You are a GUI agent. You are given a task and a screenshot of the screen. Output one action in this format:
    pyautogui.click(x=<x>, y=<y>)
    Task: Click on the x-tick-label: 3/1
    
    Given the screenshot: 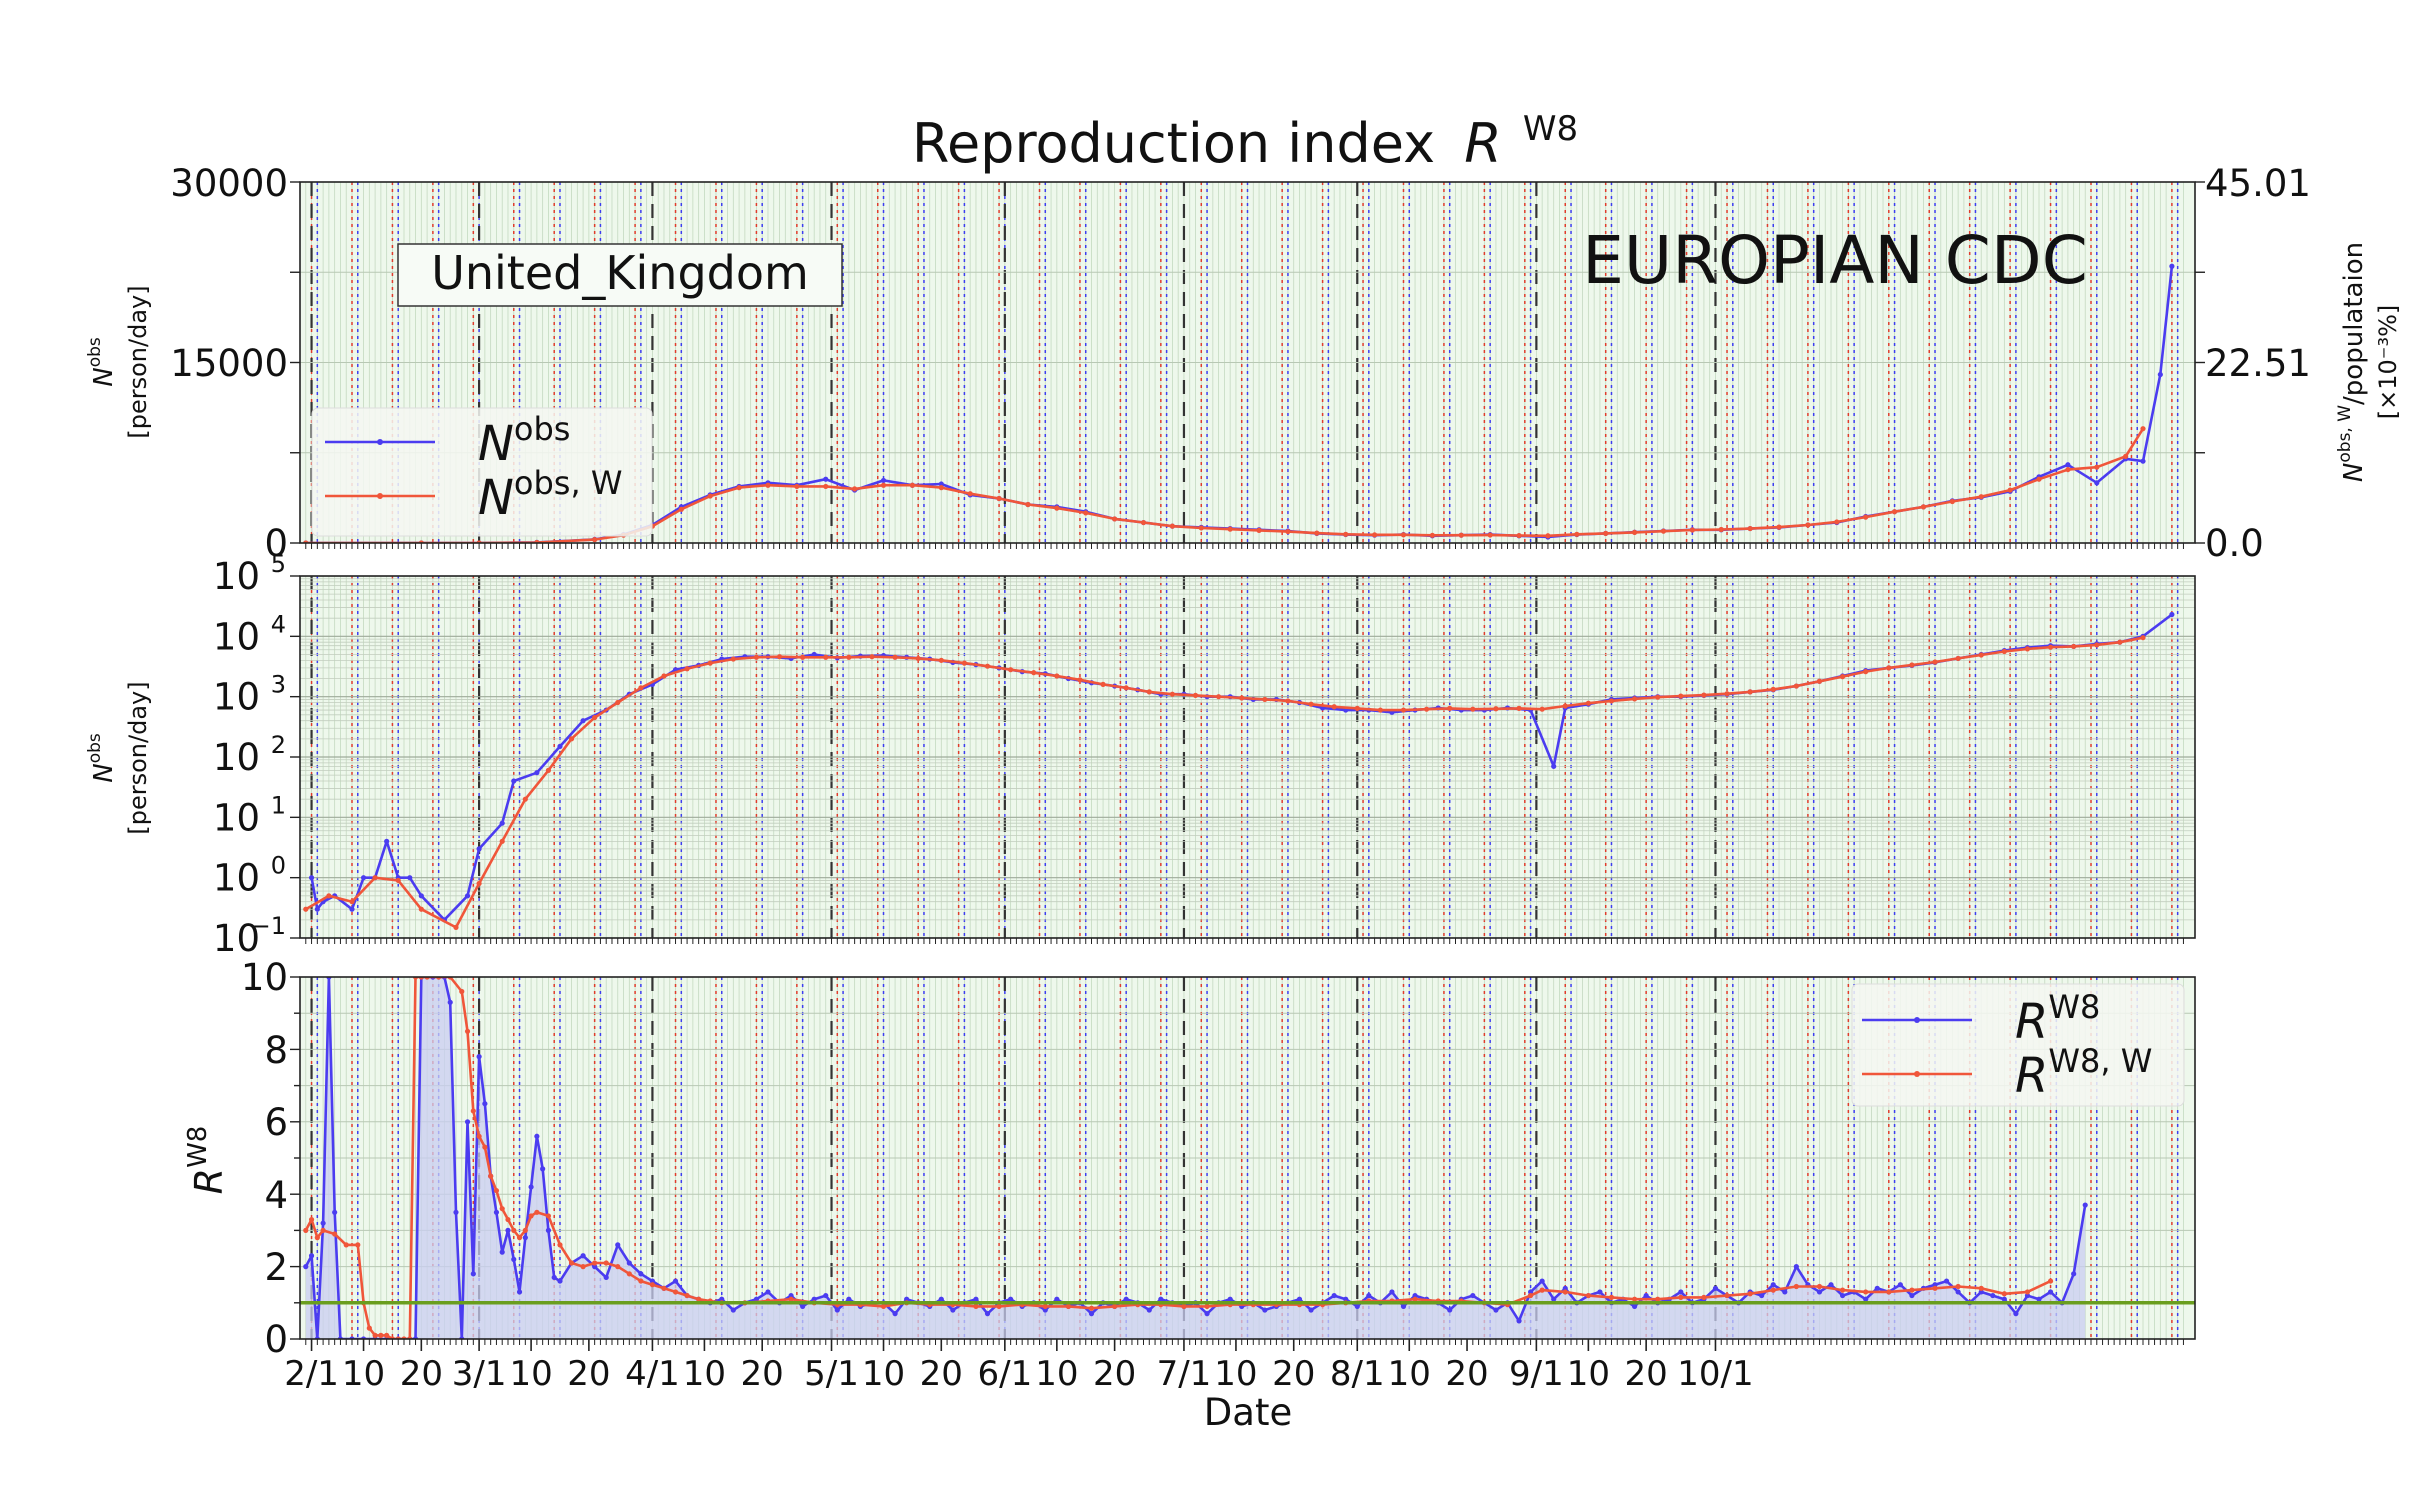 What is the action you would take?
    pyautogui.click(x=479, y=1374)
    